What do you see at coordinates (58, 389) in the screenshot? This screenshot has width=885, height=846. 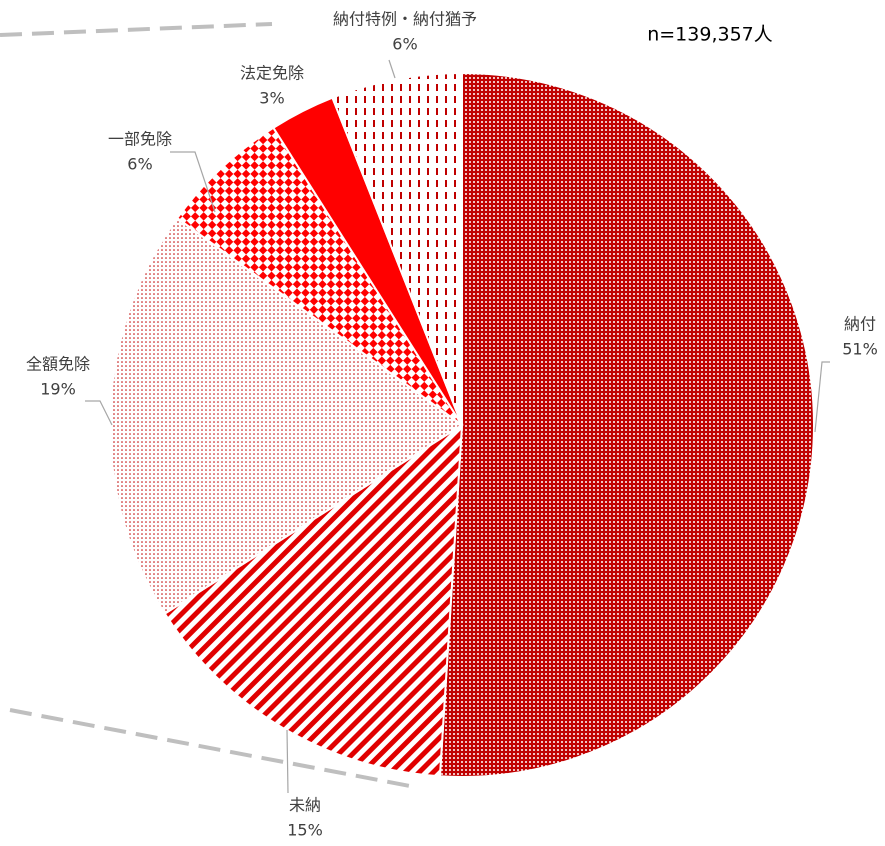 I see `slice-value-label: 19%` at bounding box center [58, 389].